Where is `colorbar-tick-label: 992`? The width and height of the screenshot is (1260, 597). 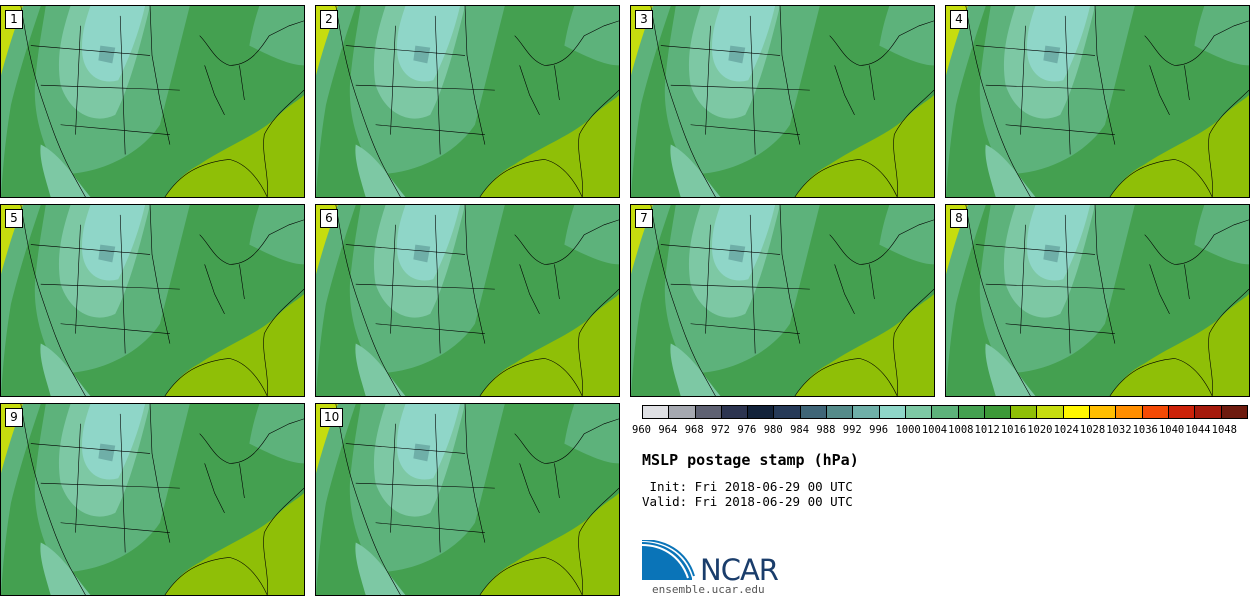
colorbar-tick-label: 992 is located at coordinates (852, 430).